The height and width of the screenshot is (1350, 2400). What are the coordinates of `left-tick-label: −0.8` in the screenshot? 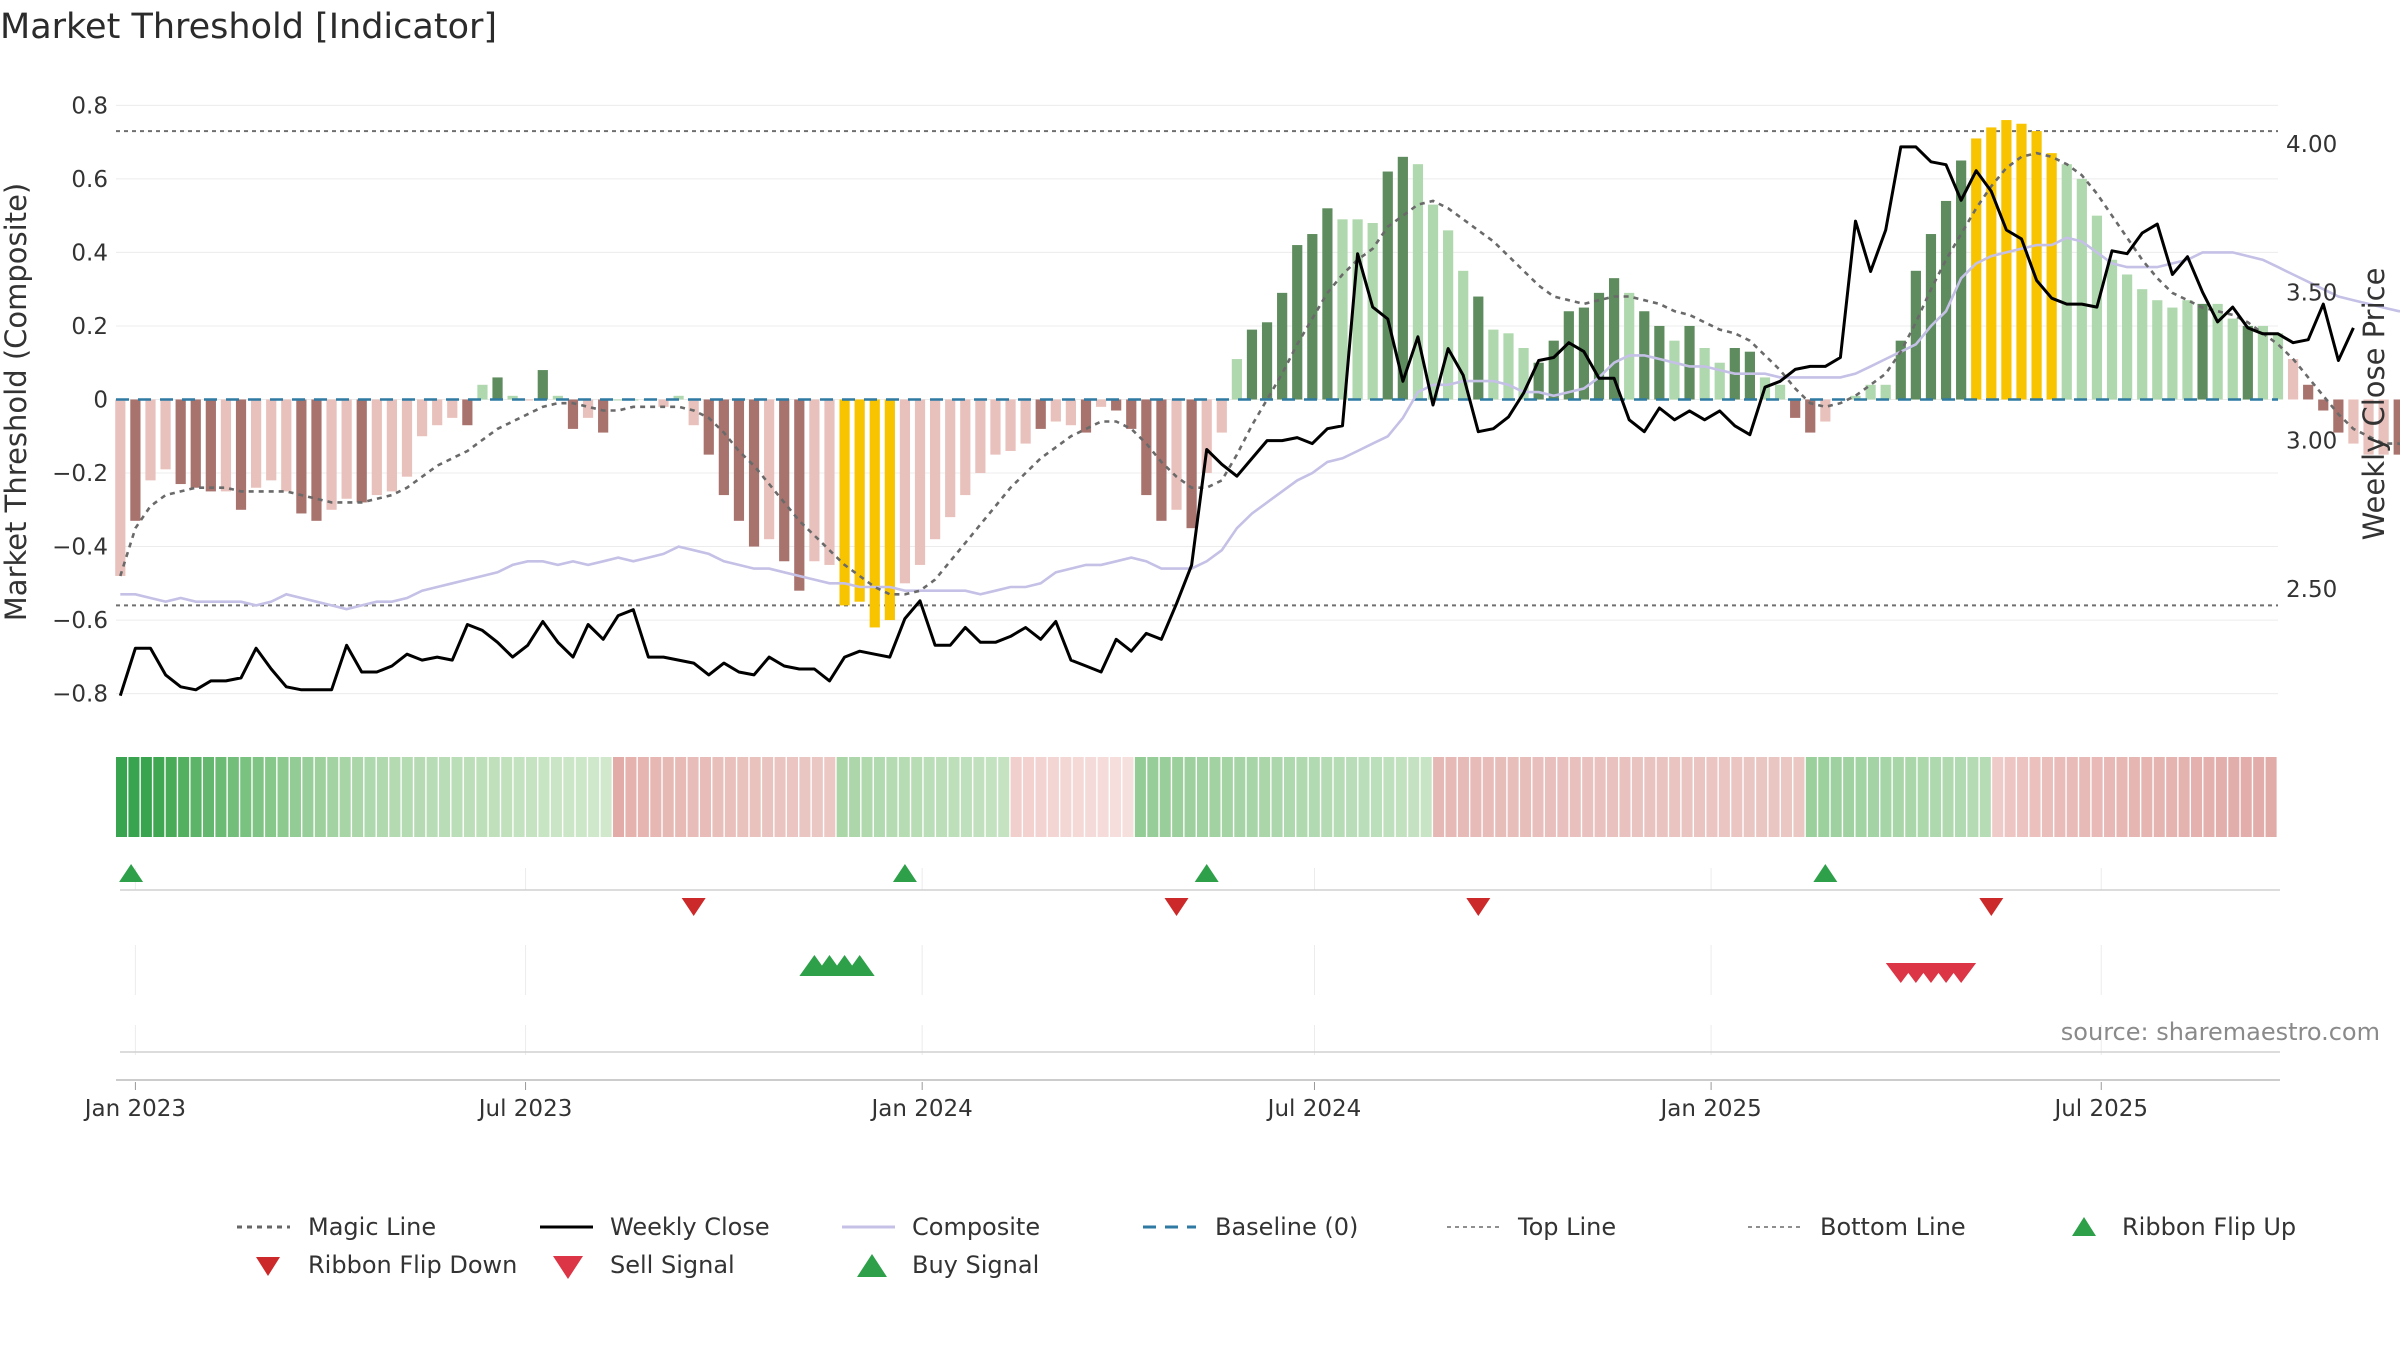 It's located at (80, 695).